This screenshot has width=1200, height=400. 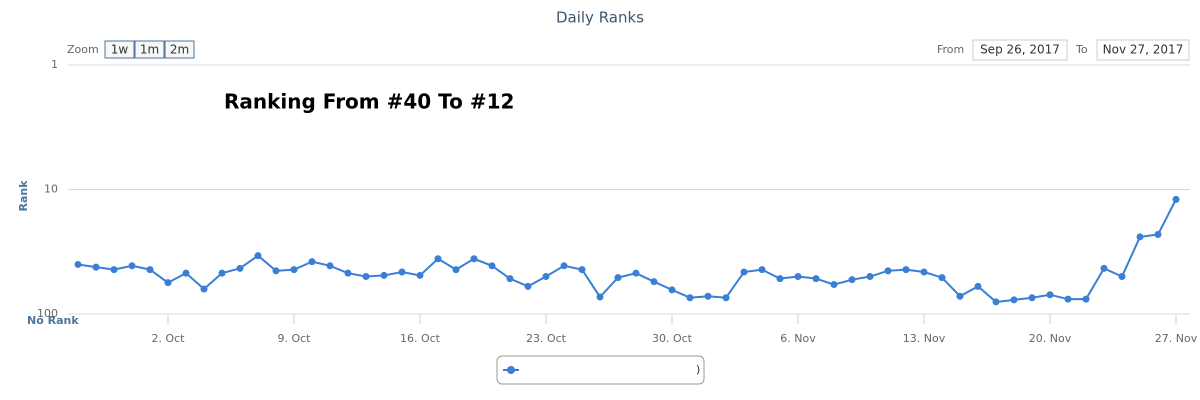 What do you see at coordinates (54, 64) in the screenshot?
I see `y-tick-label: 1` at bounding box center [54, 64].